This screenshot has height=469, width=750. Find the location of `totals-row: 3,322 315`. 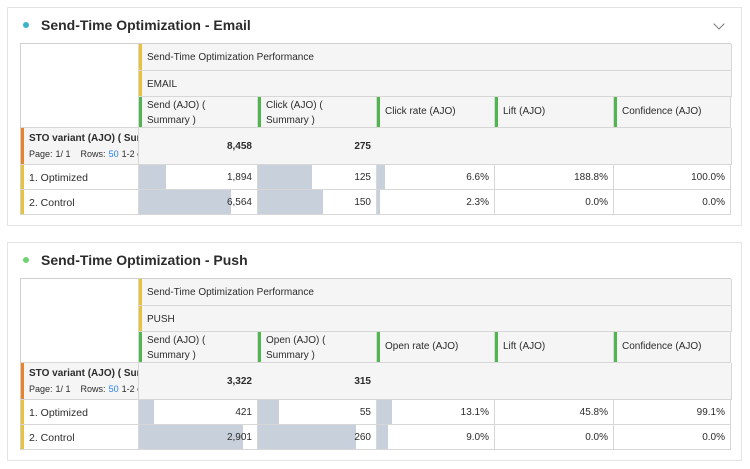

totals-row: 3,322 315 is located at coordinates (435, 381).